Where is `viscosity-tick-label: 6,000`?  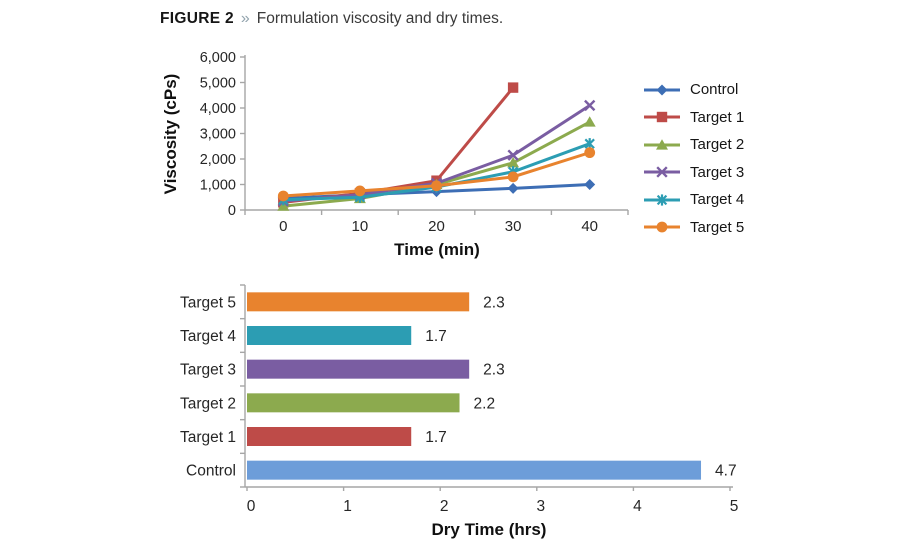
viscosity-tick-label: 6,000 is located at coordinates (218, 58).